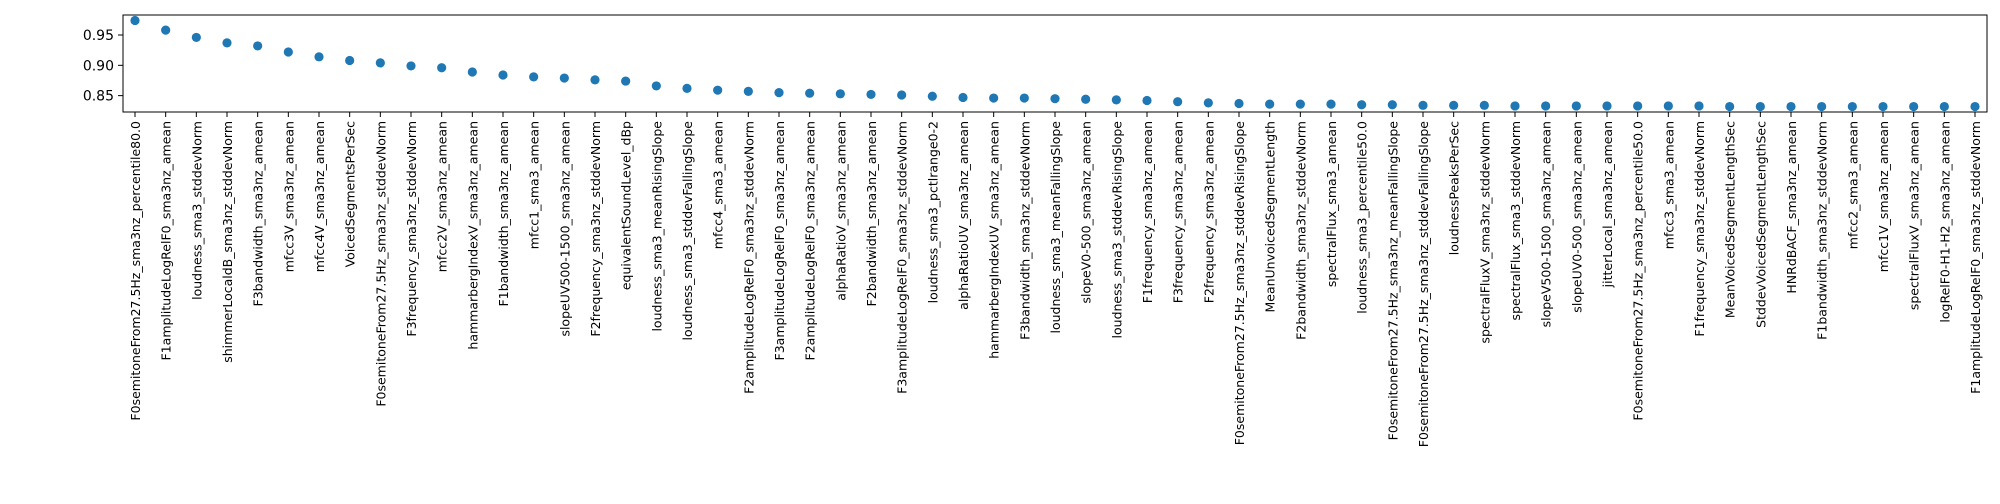 This screenshot has width=2000, height=504. What do you see at coordinates (98, 36) in the screenshot?
I see `y-tick-label: 0.95` at bounding box center [98, 36].